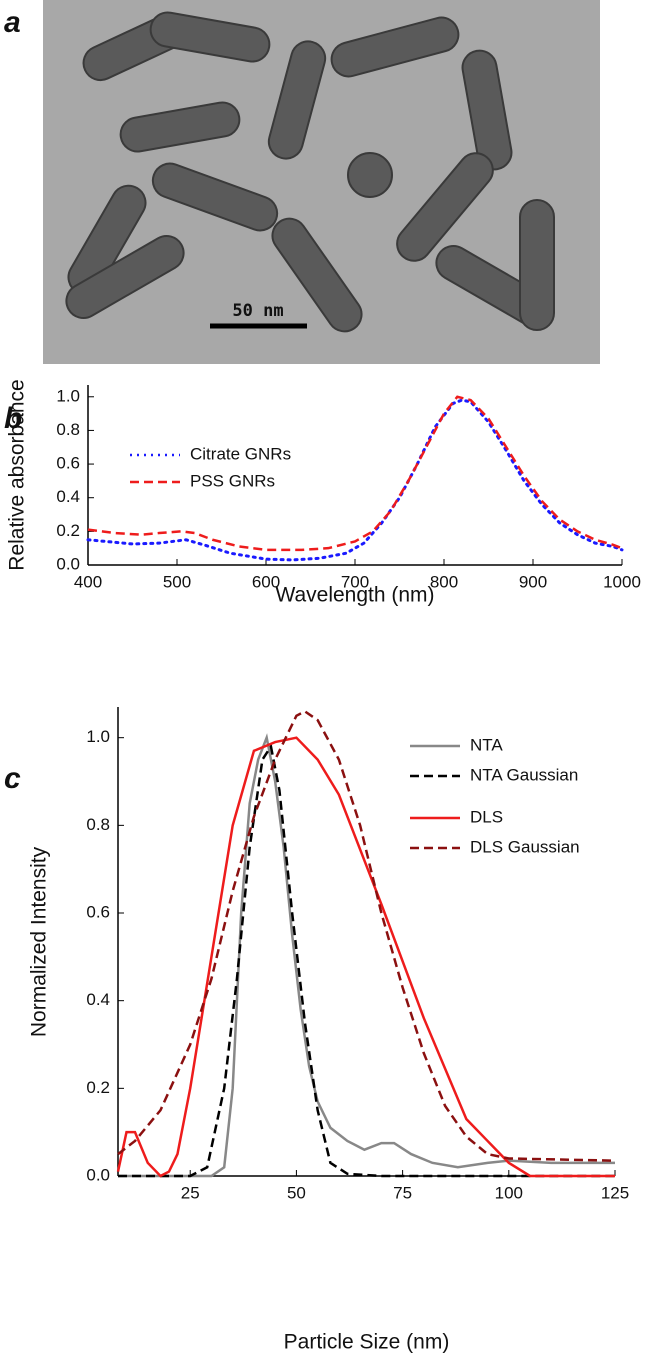 The image size is (650, 1367). Describe the element at coordinates (39, 941) in the screenshot. I see `y-axis-title: Normalized Intensity` at that location.